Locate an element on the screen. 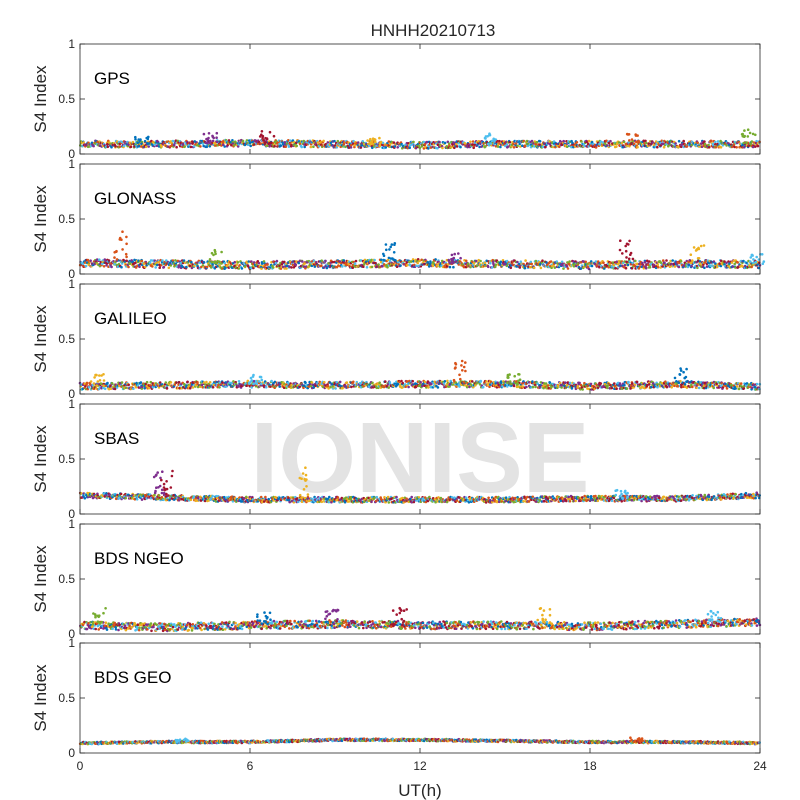  scatter-points is located at coordinates (420, 139).